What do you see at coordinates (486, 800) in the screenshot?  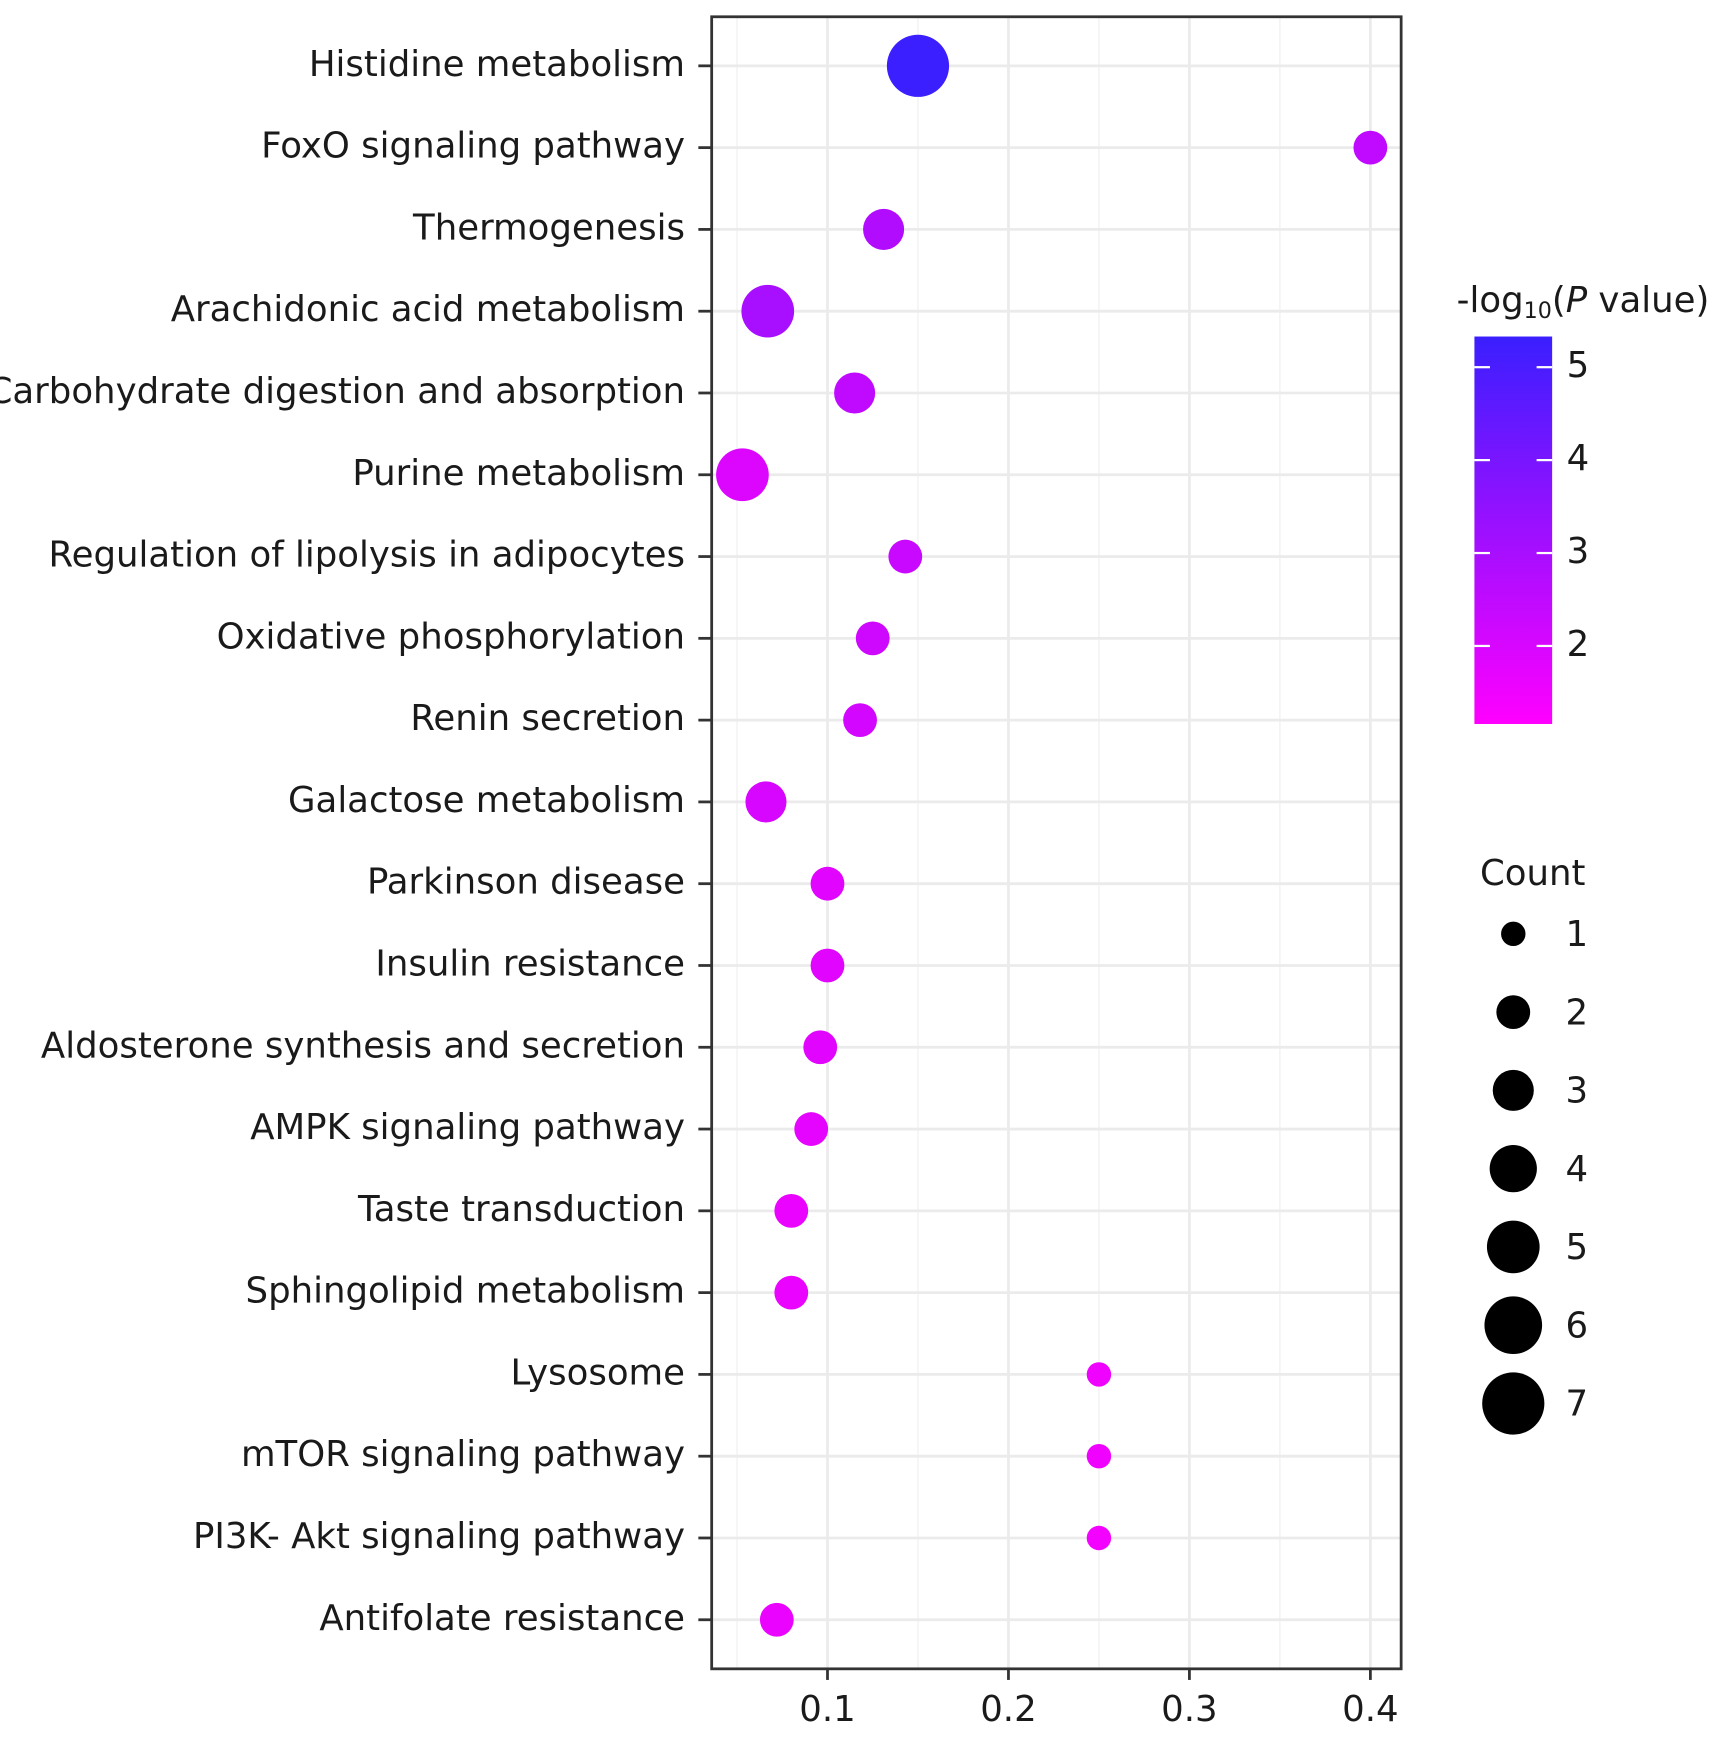 I see `y-tick-label: Galactose metabolism` at bounding box center [486, 800].